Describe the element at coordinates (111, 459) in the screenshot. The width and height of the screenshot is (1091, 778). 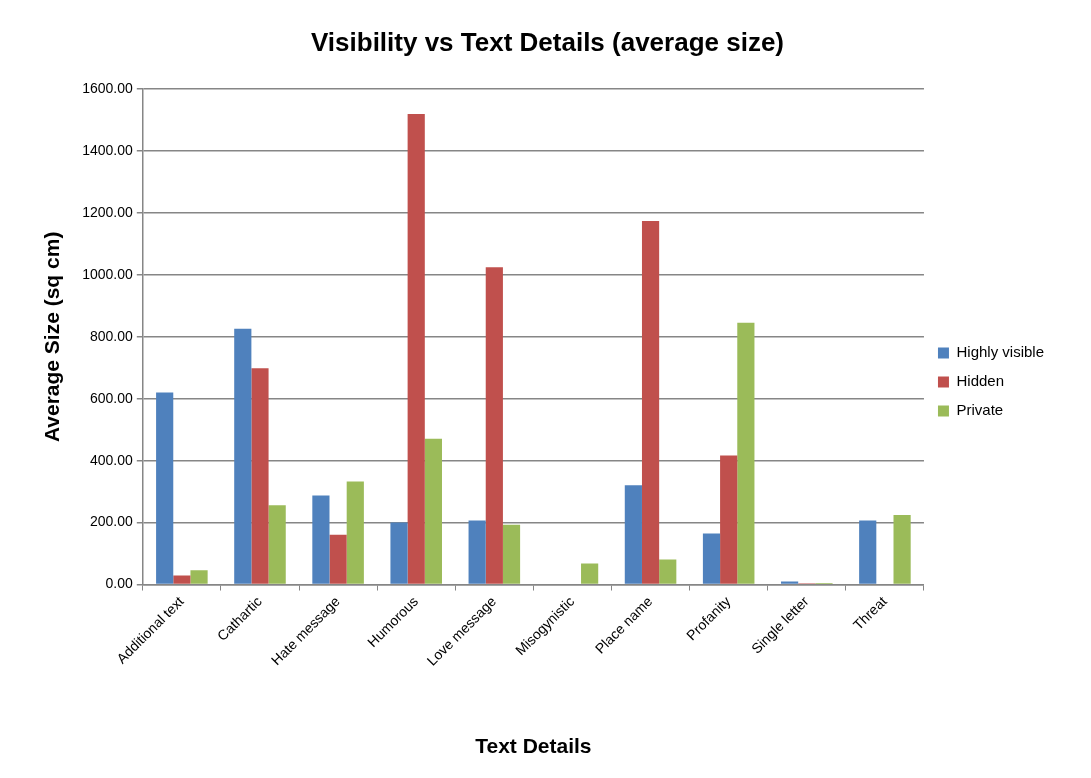
I see `y-tick-label: 400.00` at that location.